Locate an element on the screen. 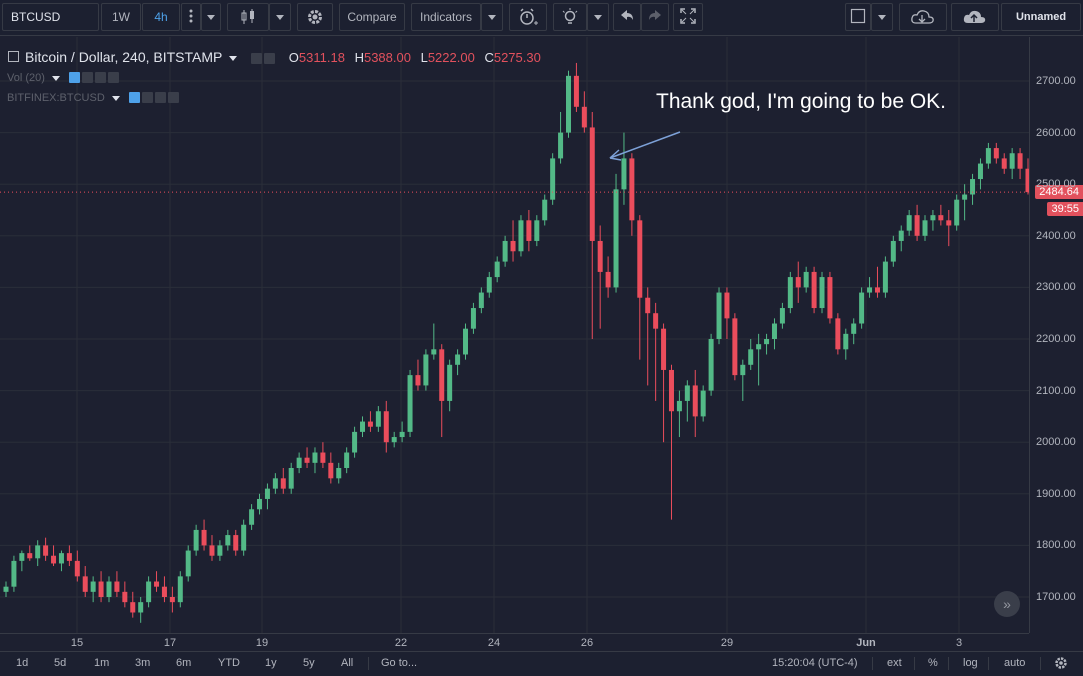 The width and height of the screenshot is (1083, 676). cloud-upload-icon is located at coordinates (974, 16).